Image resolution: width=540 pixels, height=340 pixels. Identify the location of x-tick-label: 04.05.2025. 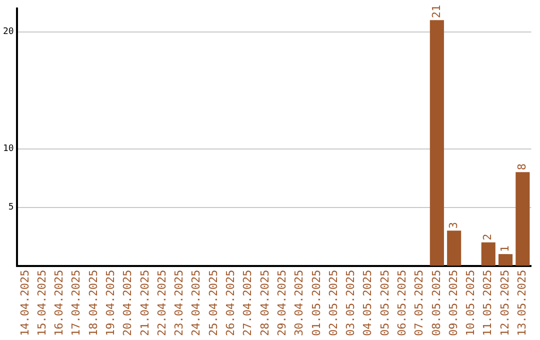
(367, 303).